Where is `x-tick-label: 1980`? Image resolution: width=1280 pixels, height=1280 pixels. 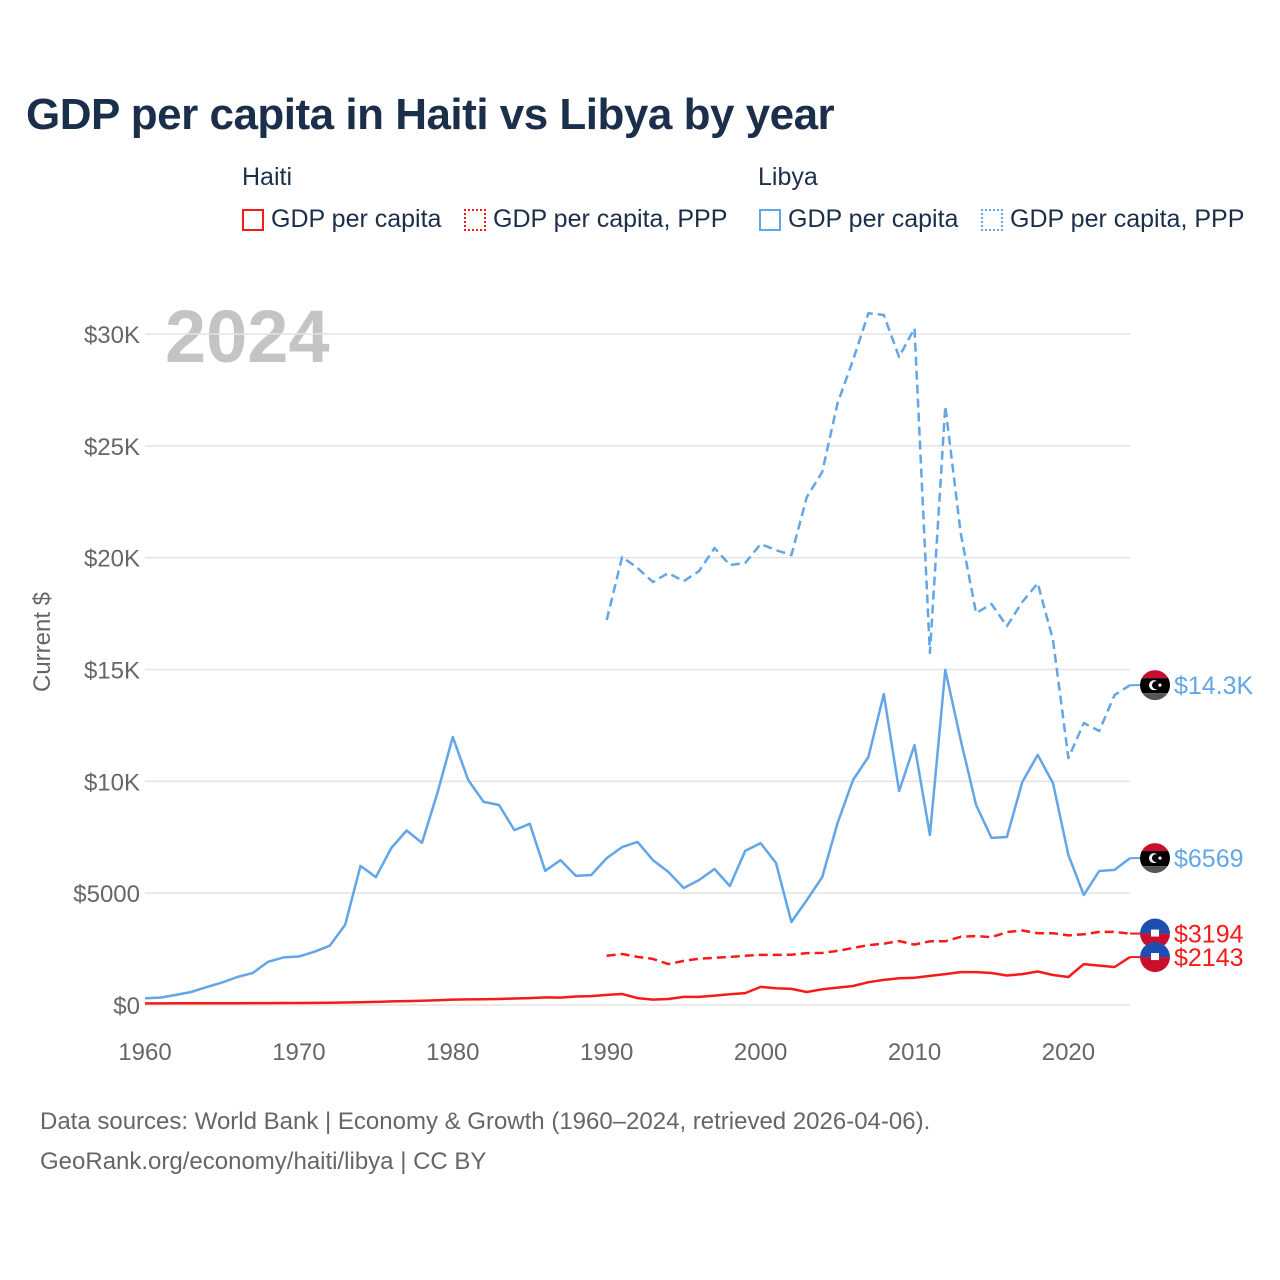 x-tick-label: 1980 is located at coordinates (452, 1052).